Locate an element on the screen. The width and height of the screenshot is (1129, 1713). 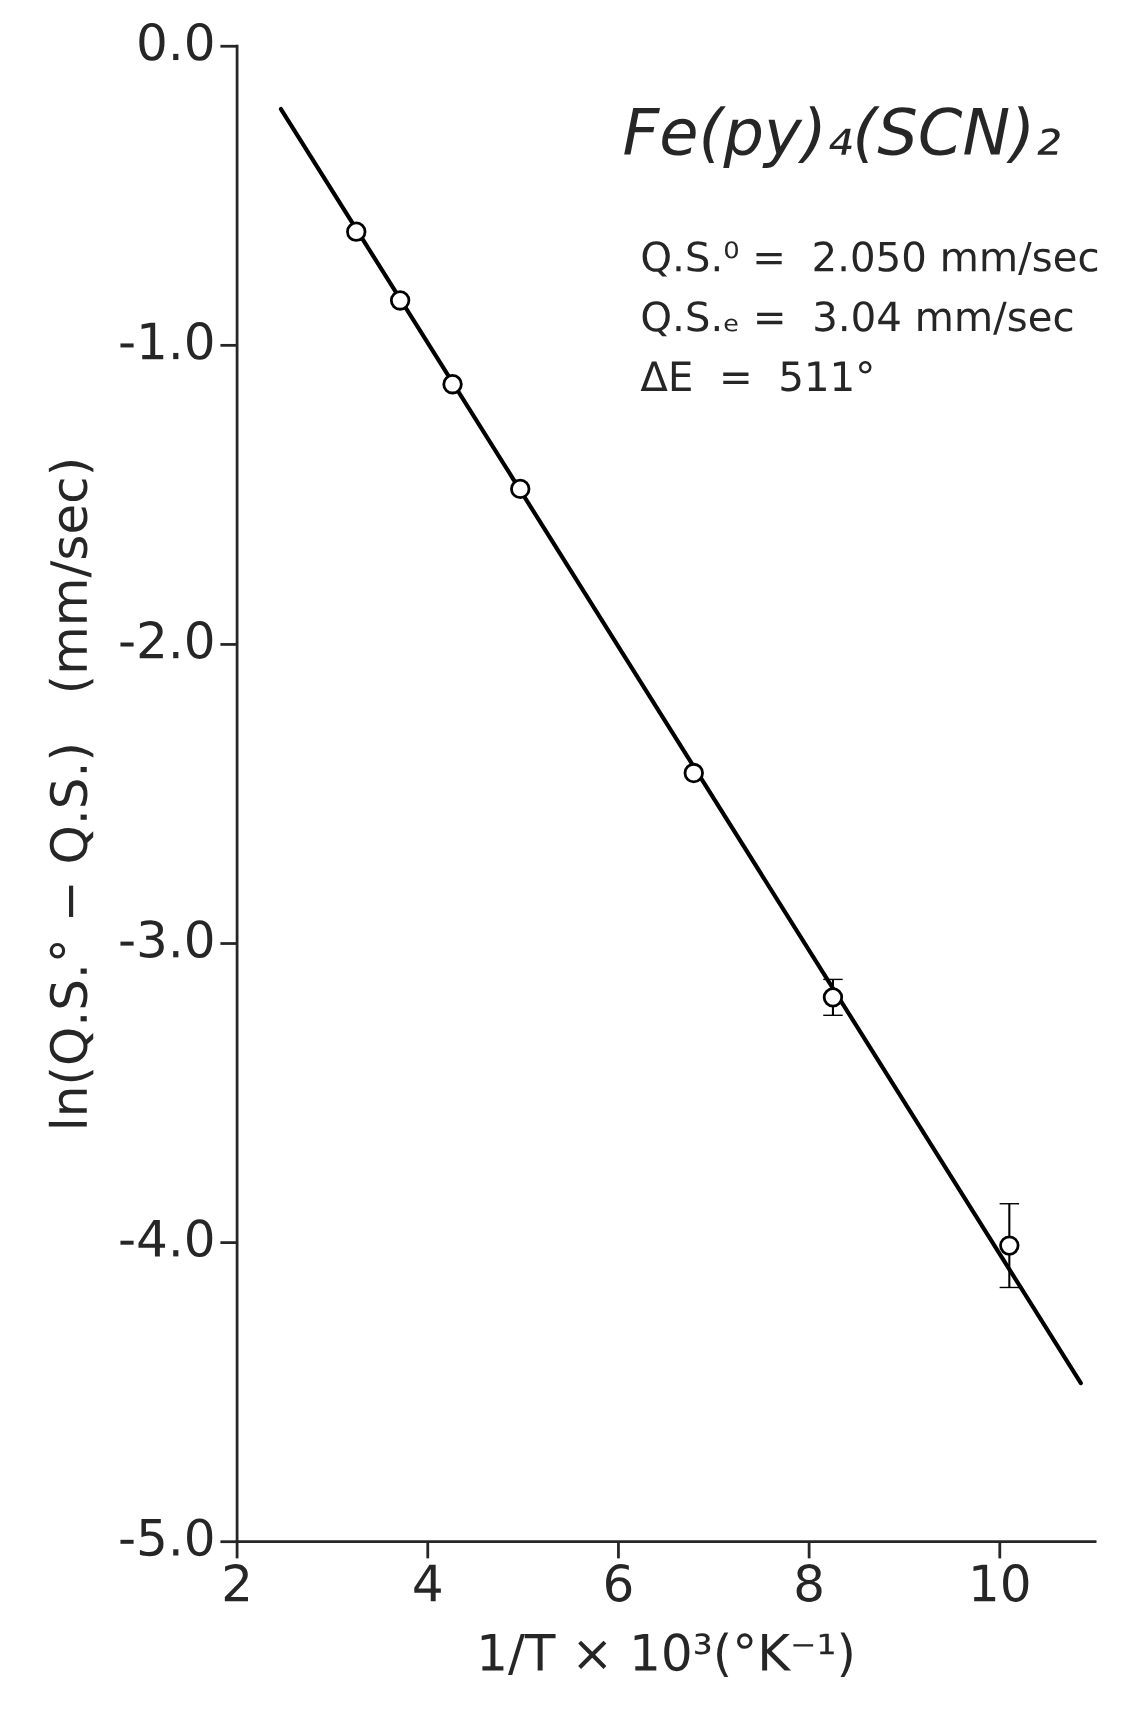
annotation: Q.S.ₑ = 3.04 mm/sec is located at coordinates (857, 319).